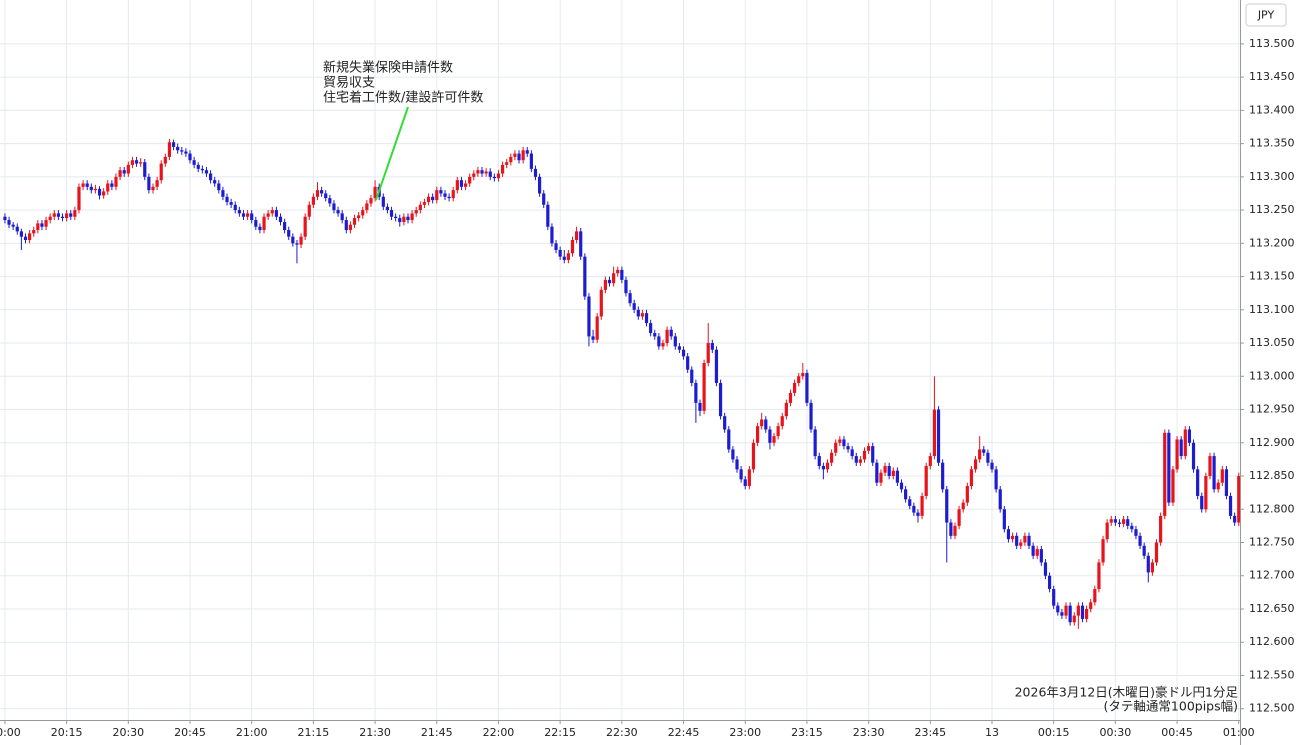 The width and height of the screenshot is (1300, 745). I want to click on y-tick-label: 113.200, so click(1272, 242).